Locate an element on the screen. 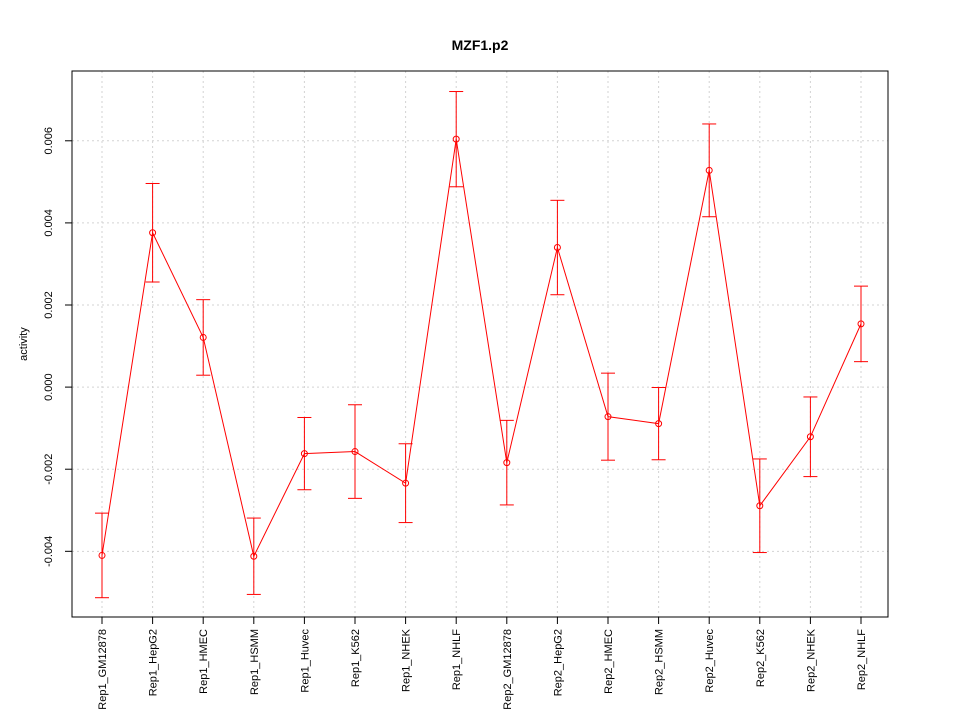 The width and height of the screenshot is (960, 720). y-axis: -0.004 -0.002 0.000 0.002 0.004 0.006 is located at coordinates (57, 347).